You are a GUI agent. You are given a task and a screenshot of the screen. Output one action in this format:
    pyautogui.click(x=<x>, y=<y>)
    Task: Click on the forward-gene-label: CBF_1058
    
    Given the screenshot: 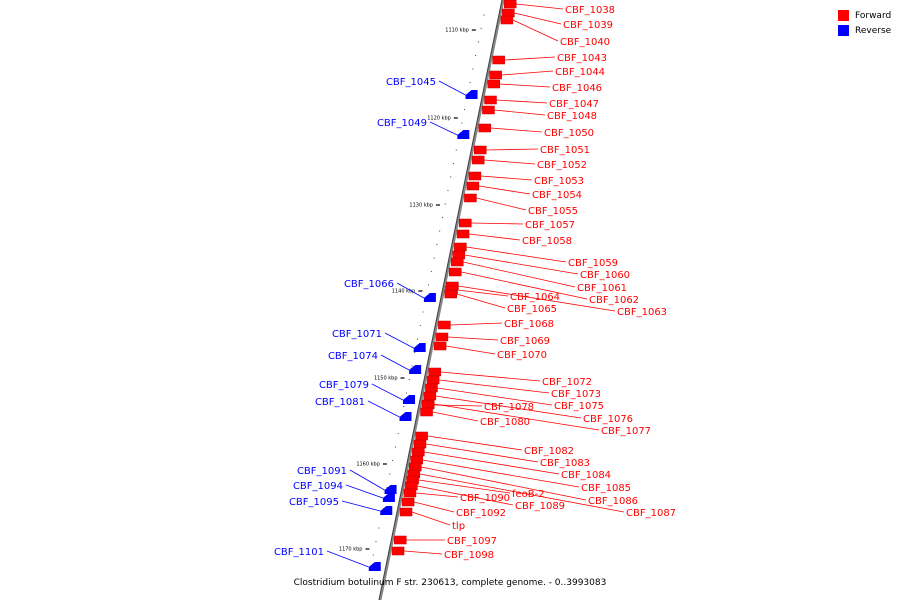 What is the action you would take?
    pyautogui.click(x=547, y=241)
    